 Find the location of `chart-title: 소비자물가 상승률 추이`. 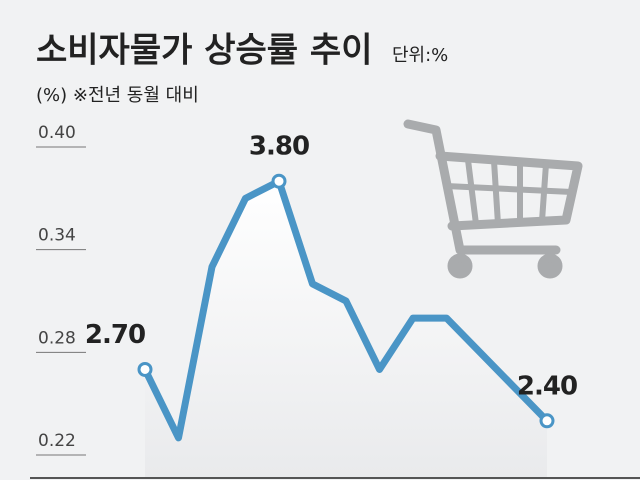

chart-title: 소비자물가 상승률 추이 is located at coordinates (204, 51).